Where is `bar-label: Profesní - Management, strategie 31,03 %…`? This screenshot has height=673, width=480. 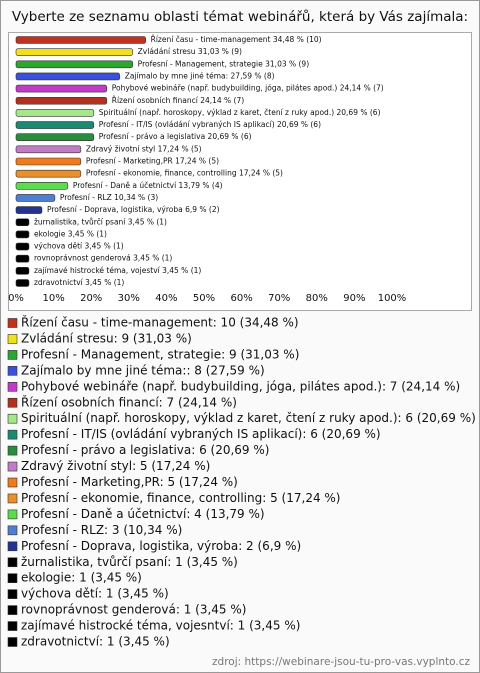 bar-label: Profesní - Management, strategie 31,03 %… is located at coordinates (224, 63).